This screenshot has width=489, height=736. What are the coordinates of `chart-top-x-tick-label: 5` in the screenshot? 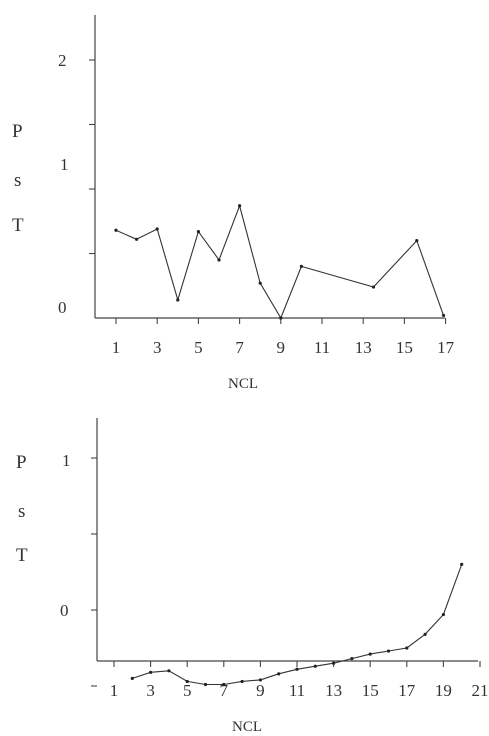 It's located at (198, 347).